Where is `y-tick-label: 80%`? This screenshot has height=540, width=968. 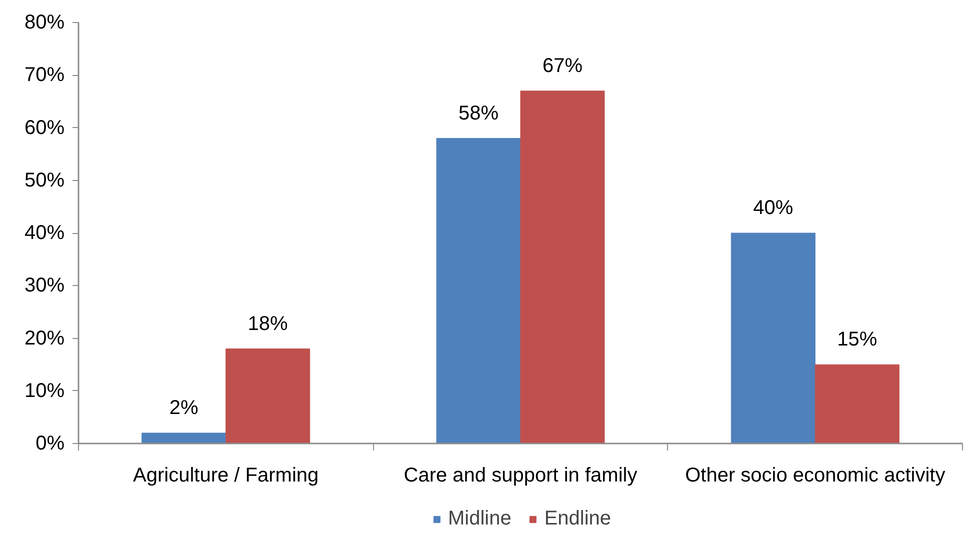
y-tick-label: 80% is located at coordinates (44, 23).